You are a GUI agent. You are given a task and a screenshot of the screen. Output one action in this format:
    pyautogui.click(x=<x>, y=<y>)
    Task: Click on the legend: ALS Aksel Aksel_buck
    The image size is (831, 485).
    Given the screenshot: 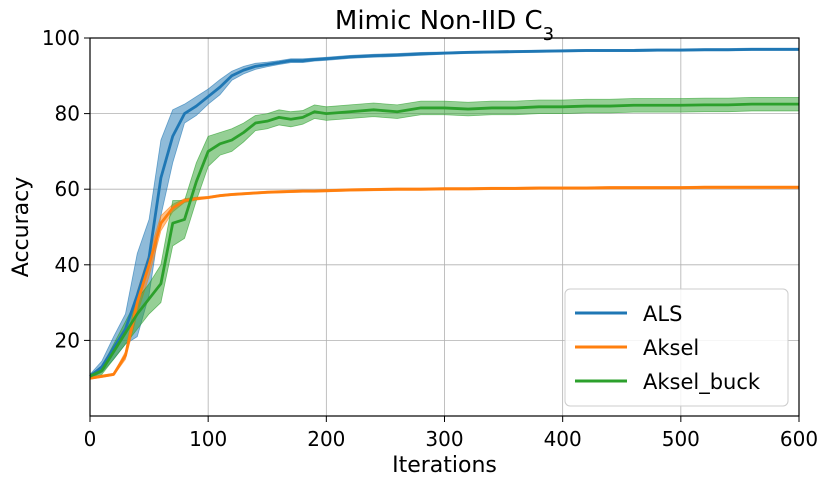 What is the action you would take?
    pyautogui.click(x=676, y=347)
    